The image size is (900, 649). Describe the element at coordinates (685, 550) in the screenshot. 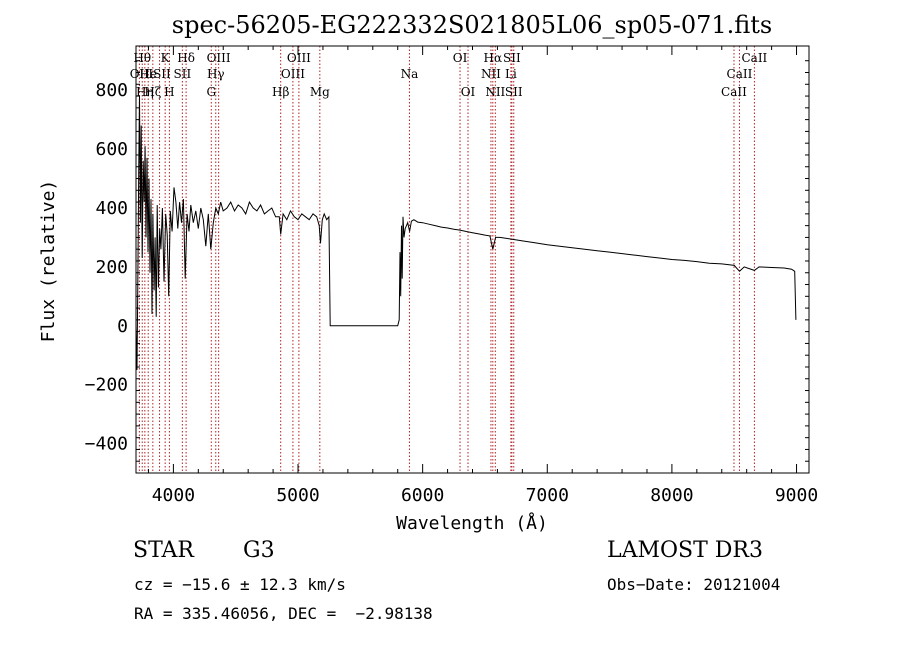

I see `survey-name: LAMOST DR3` at that location.